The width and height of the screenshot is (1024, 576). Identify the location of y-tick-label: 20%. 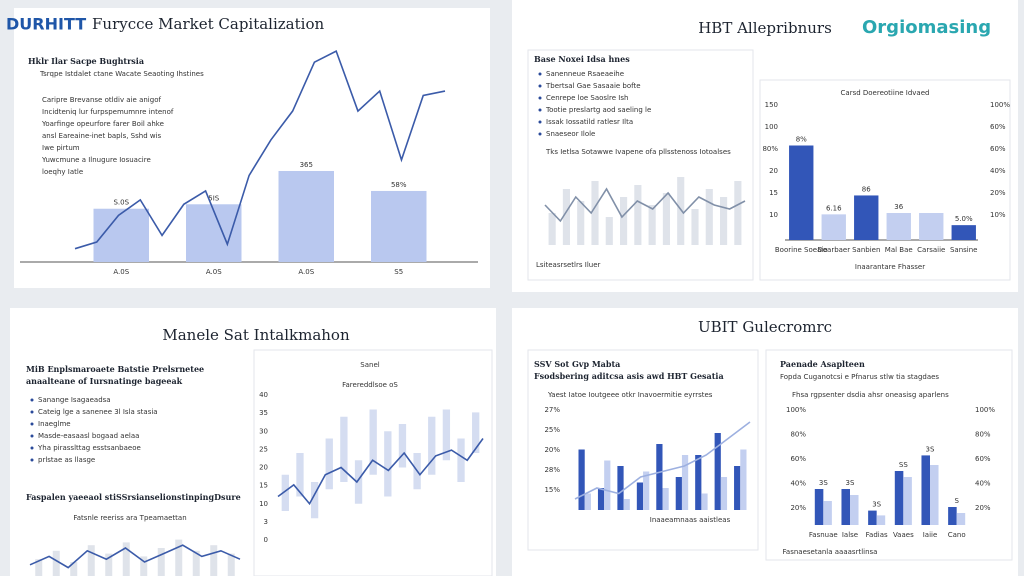
(798, 508).